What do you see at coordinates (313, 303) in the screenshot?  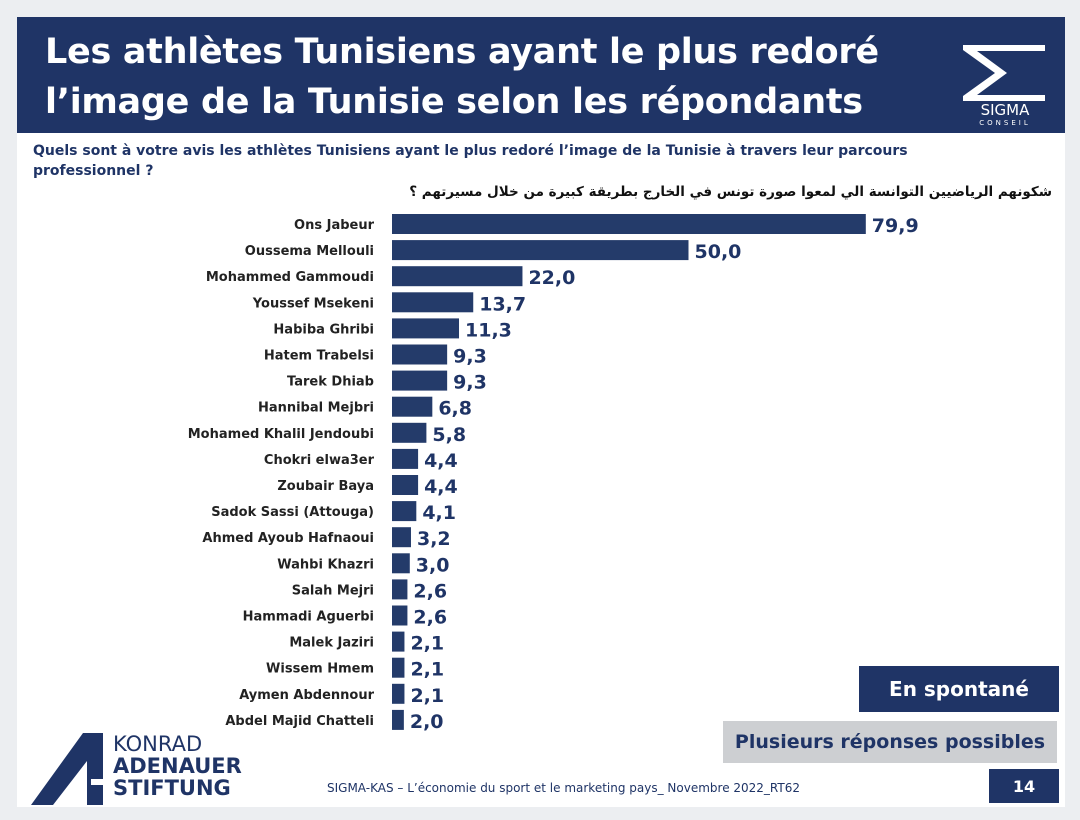 I see `category-label: Youssef Msekeni` at bounding box center [313, 303].